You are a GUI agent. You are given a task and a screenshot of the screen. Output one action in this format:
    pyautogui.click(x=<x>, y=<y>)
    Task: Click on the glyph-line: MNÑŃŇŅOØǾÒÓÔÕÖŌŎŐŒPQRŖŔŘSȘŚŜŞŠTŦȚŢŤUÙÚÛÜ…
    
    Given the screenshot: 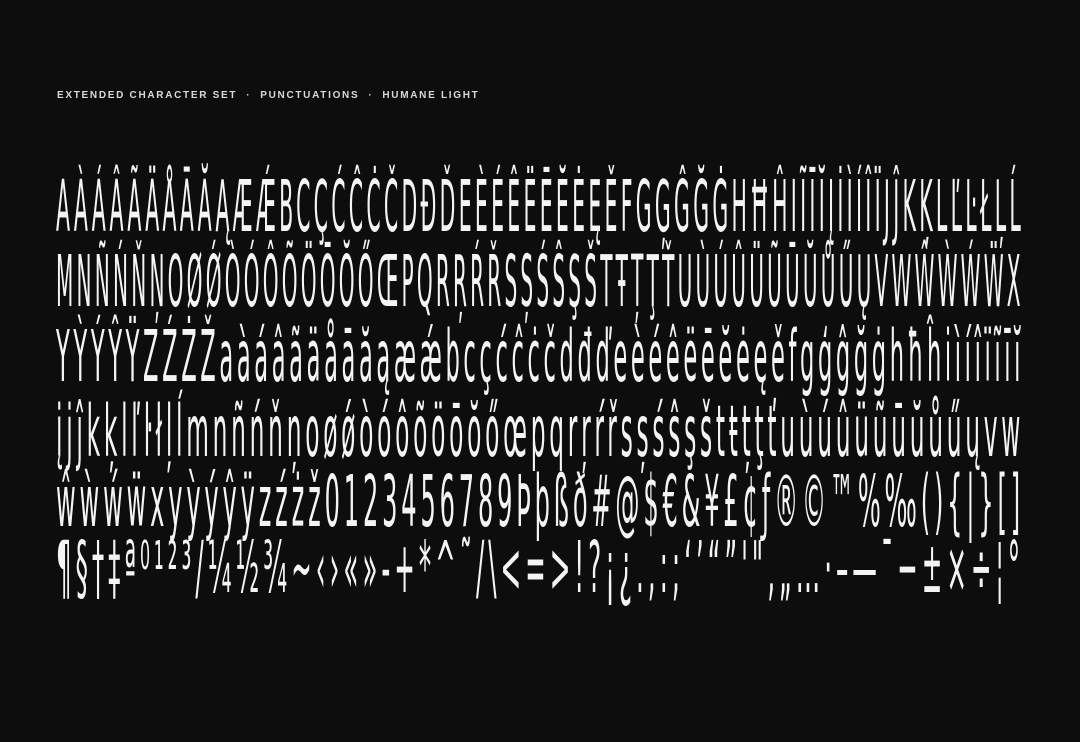 What is the action you would take?
    pyautogui.click(x=540, y=280)
    